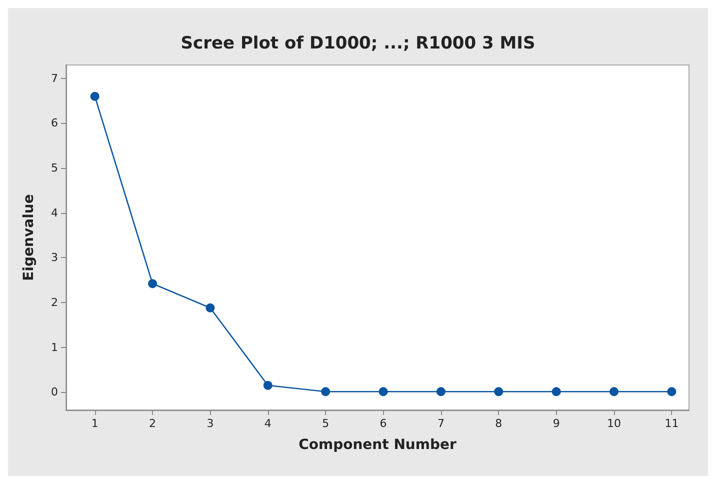  I want to click on y-tick-label: 0, so click(54, 392).